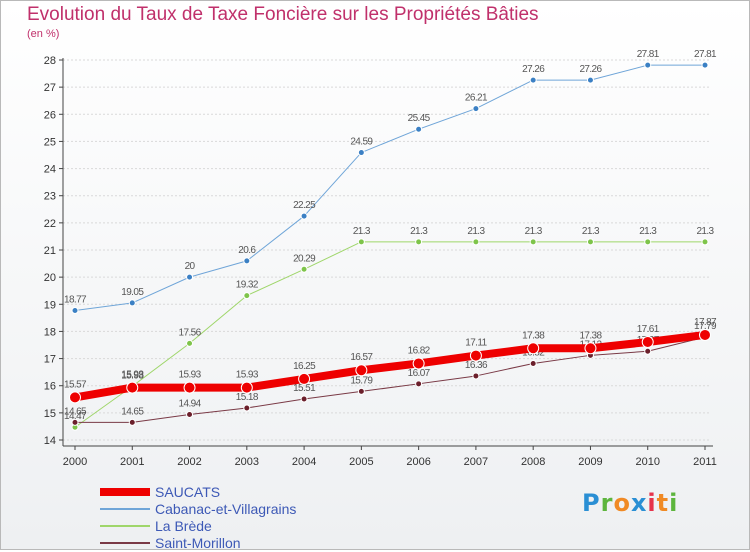  What do you see at coordinates (50, 88) in the screenshot?
I see `y-tick-label: 27` at bounding box center [50, 88].